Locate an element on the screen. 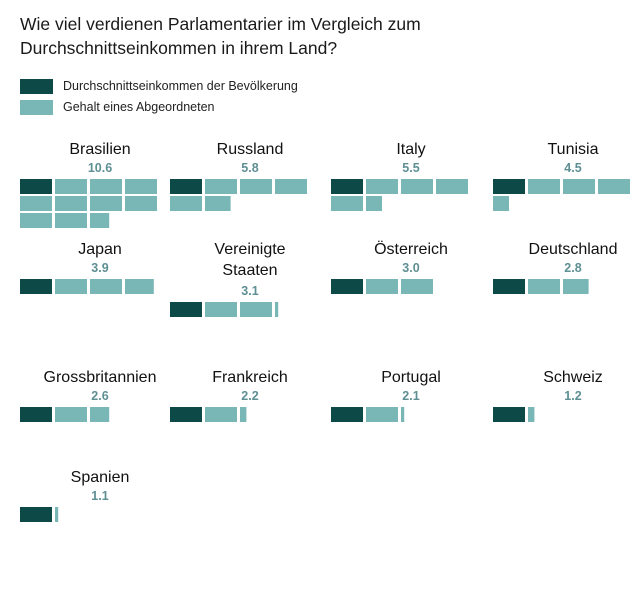  country-label: Vereinigte is located at coordinates (250, 249).